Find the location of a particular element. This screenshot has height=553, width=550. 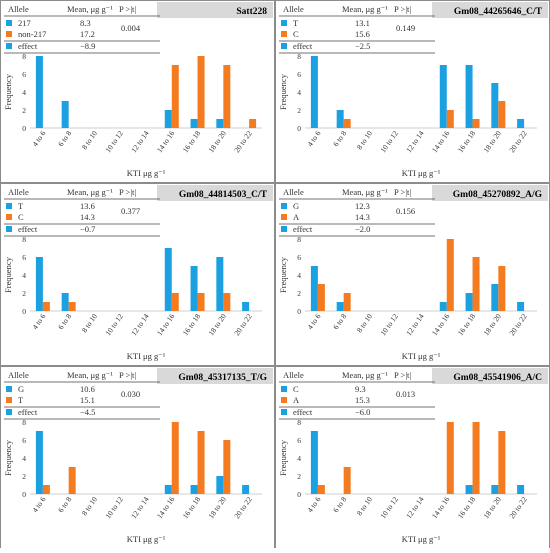

legend-mean-1: 13.1 is located at coordinates (362, 23).